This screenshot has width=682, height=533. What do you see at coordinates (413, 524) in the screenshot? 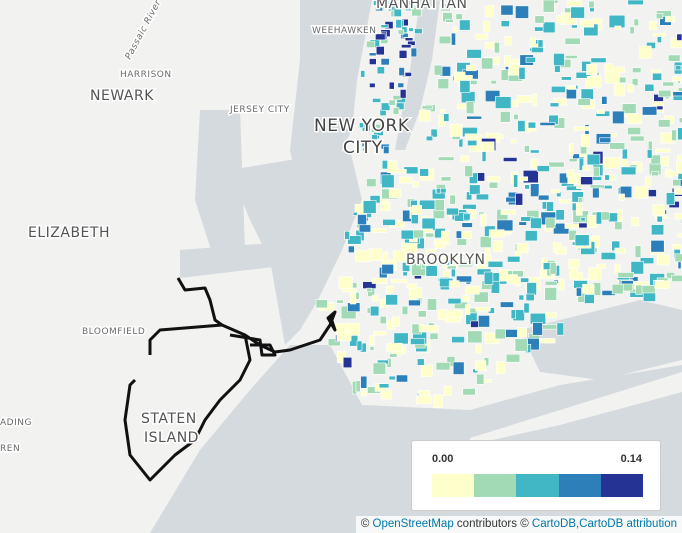
I see `osm-link: OpenStreetMap` at bounding box center [413, 524].